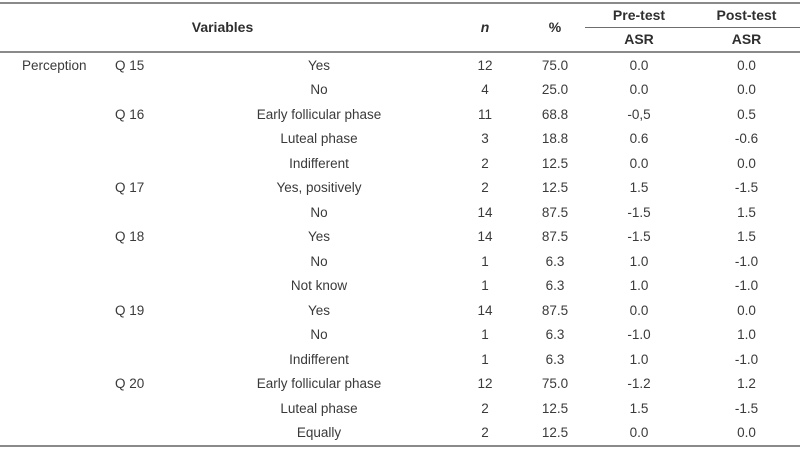 This screenshot has width=800, height=451. I want to click on question-cell: Q 19, so click(130, 310).